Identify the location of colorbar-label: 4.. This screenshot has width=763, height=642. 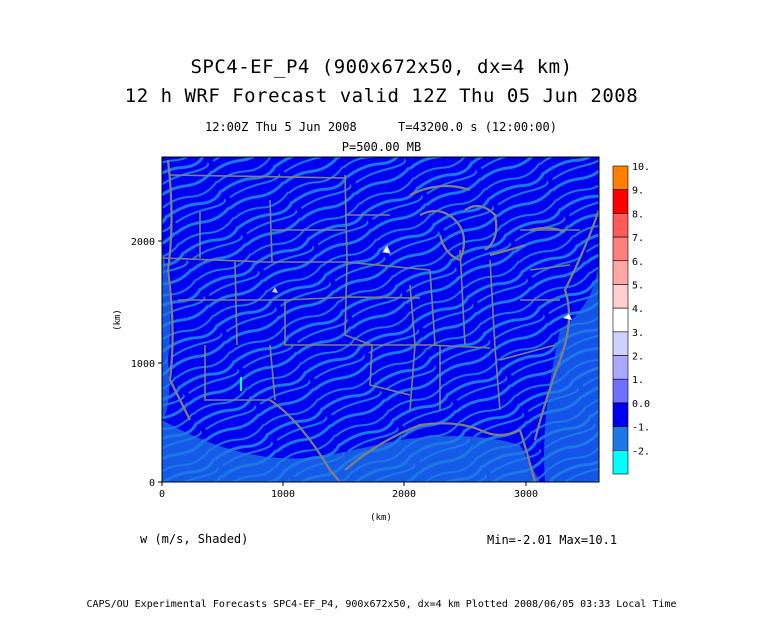
(638, 309).